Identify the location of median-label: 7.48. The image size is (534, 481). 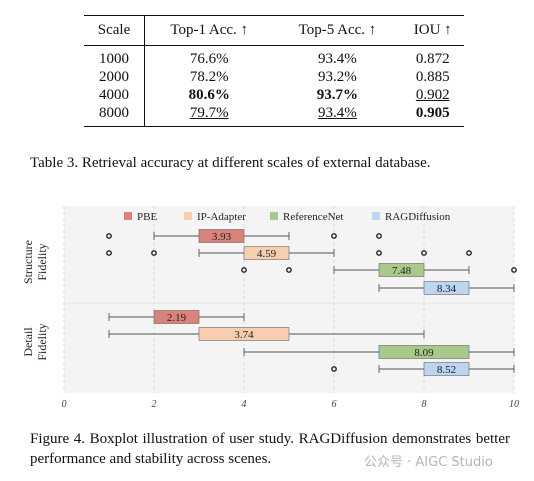
(402, 271).